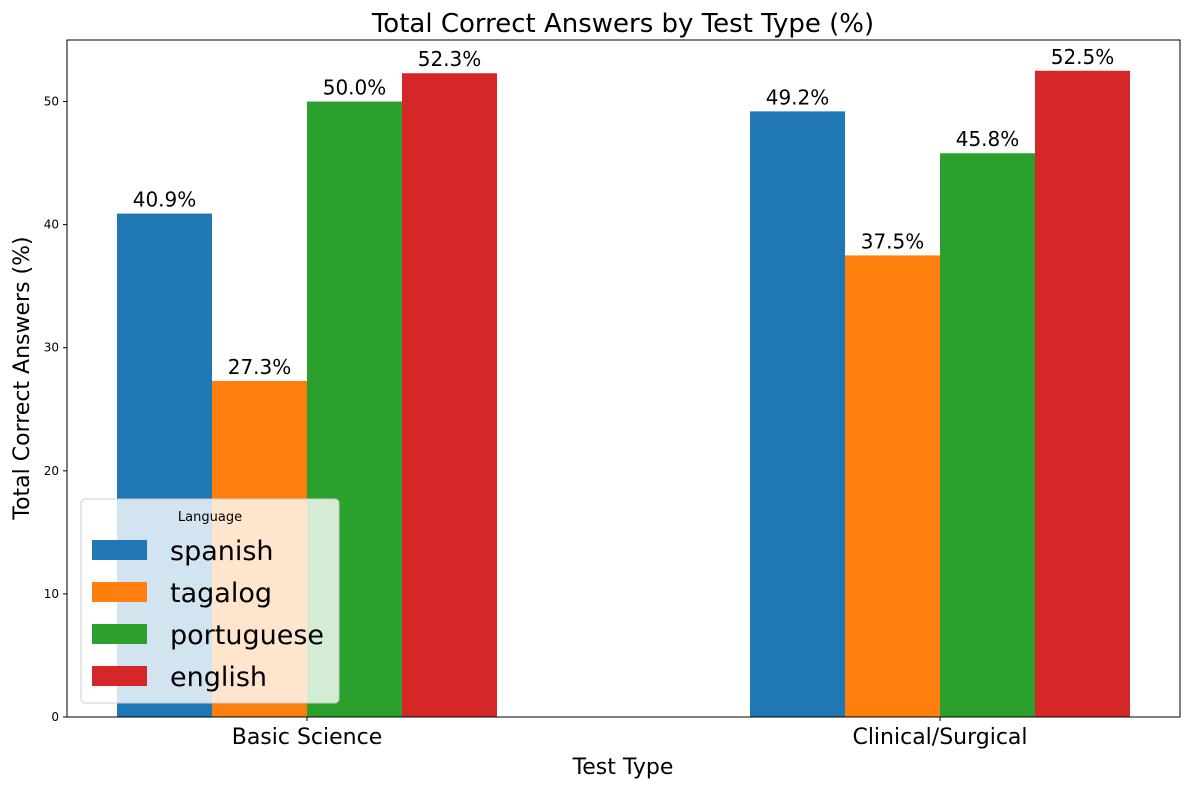 This screenshot has height=790, width=1189. Describe the element at coordinates (622, 24) in the screenshot. I see `chart-title: Total Correct Answers by Test Type (%)` at that location.